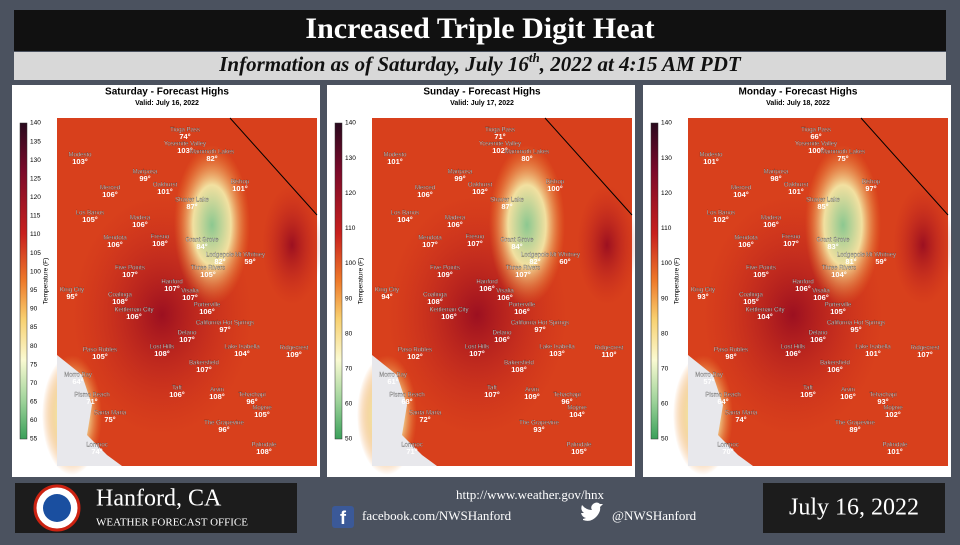 This screenshot has height=545, width=960. What do you see at coordinates (850, 261) in the screenshot?
I see `place-temp: 81°` at bounding box center [850, 261].